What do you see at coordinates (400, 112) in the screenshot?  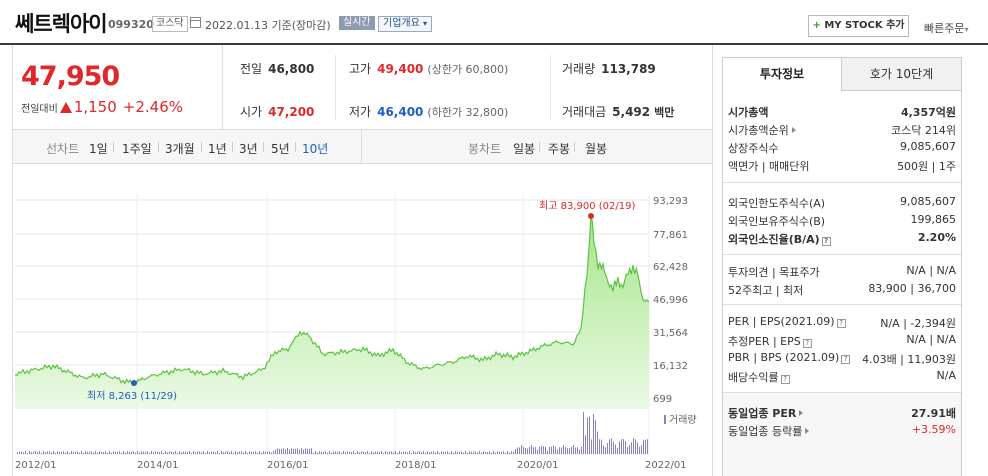 I see `stat-value: 46,400` at bounding box center [400, 112].